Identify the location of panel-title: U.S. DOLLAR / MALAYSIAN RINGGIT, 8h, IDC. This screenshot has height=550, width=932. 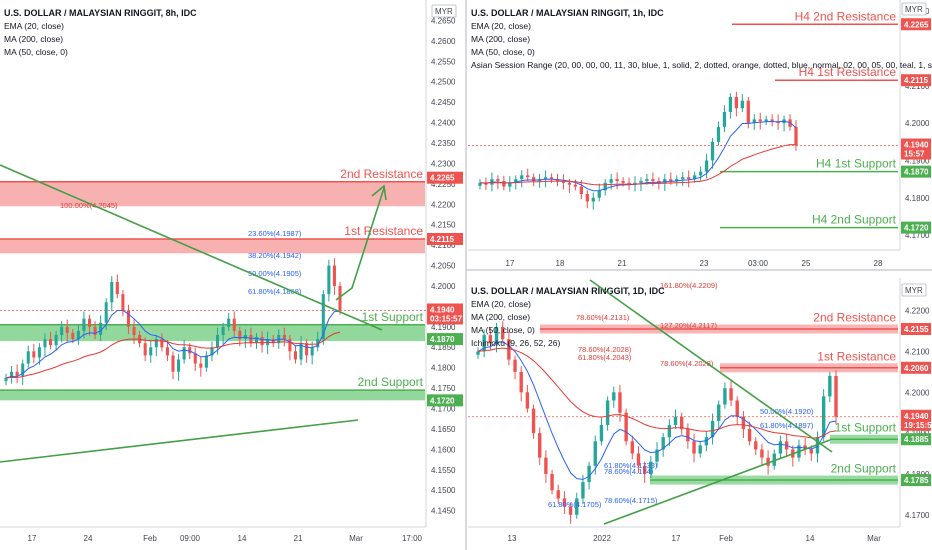
(100, 13).